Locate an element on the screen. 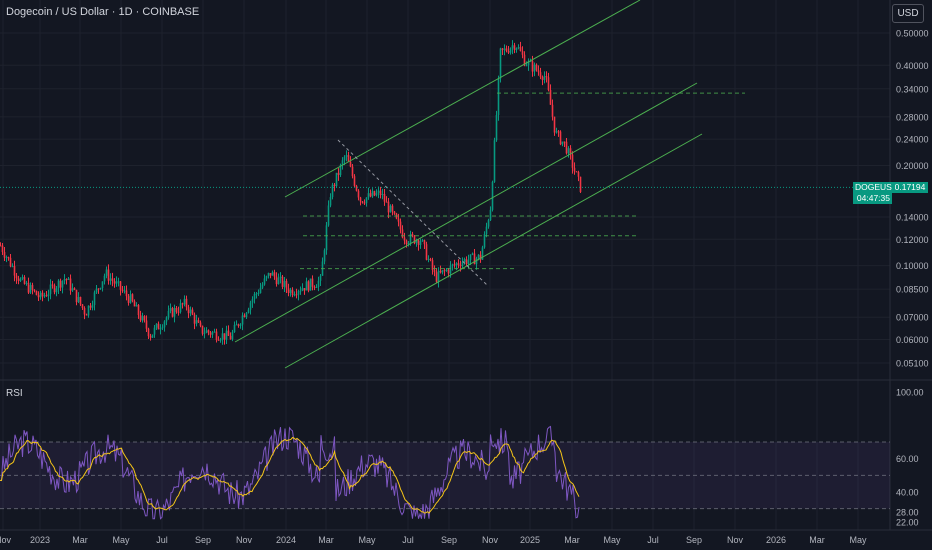 Image resolution: width=932 pixels, height=550 pixels. last-price-symbol: DOGEUSD is located at coordinates (876, 187).